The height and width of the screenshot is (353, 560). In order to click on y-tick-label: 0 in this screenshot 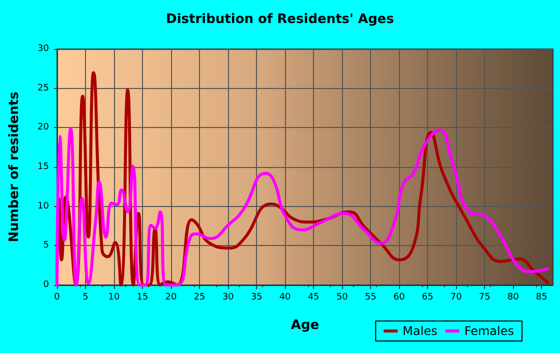, I will do `click(46, 285)`.